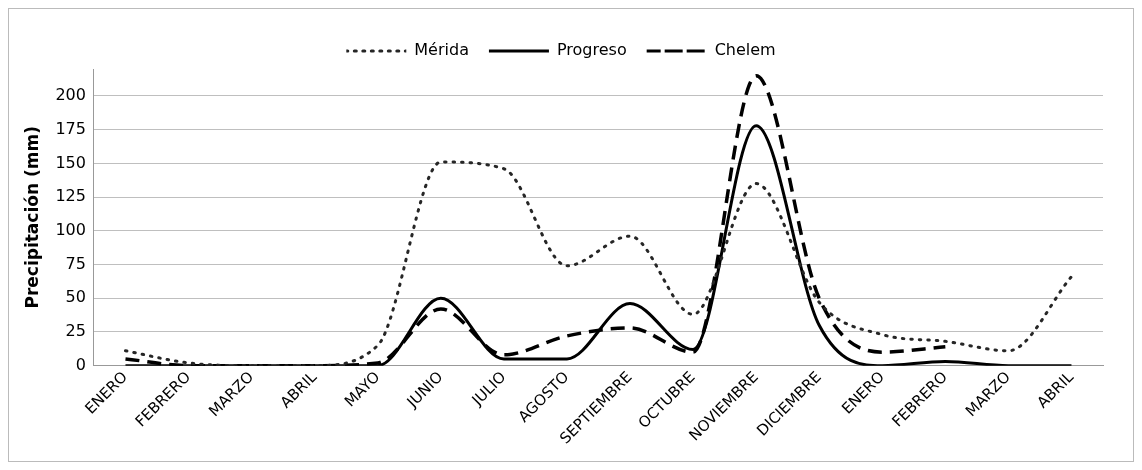 The height and width of the screenshot is (470, 1142). I want to click on y-tick-label: 125, so click(70, 196).